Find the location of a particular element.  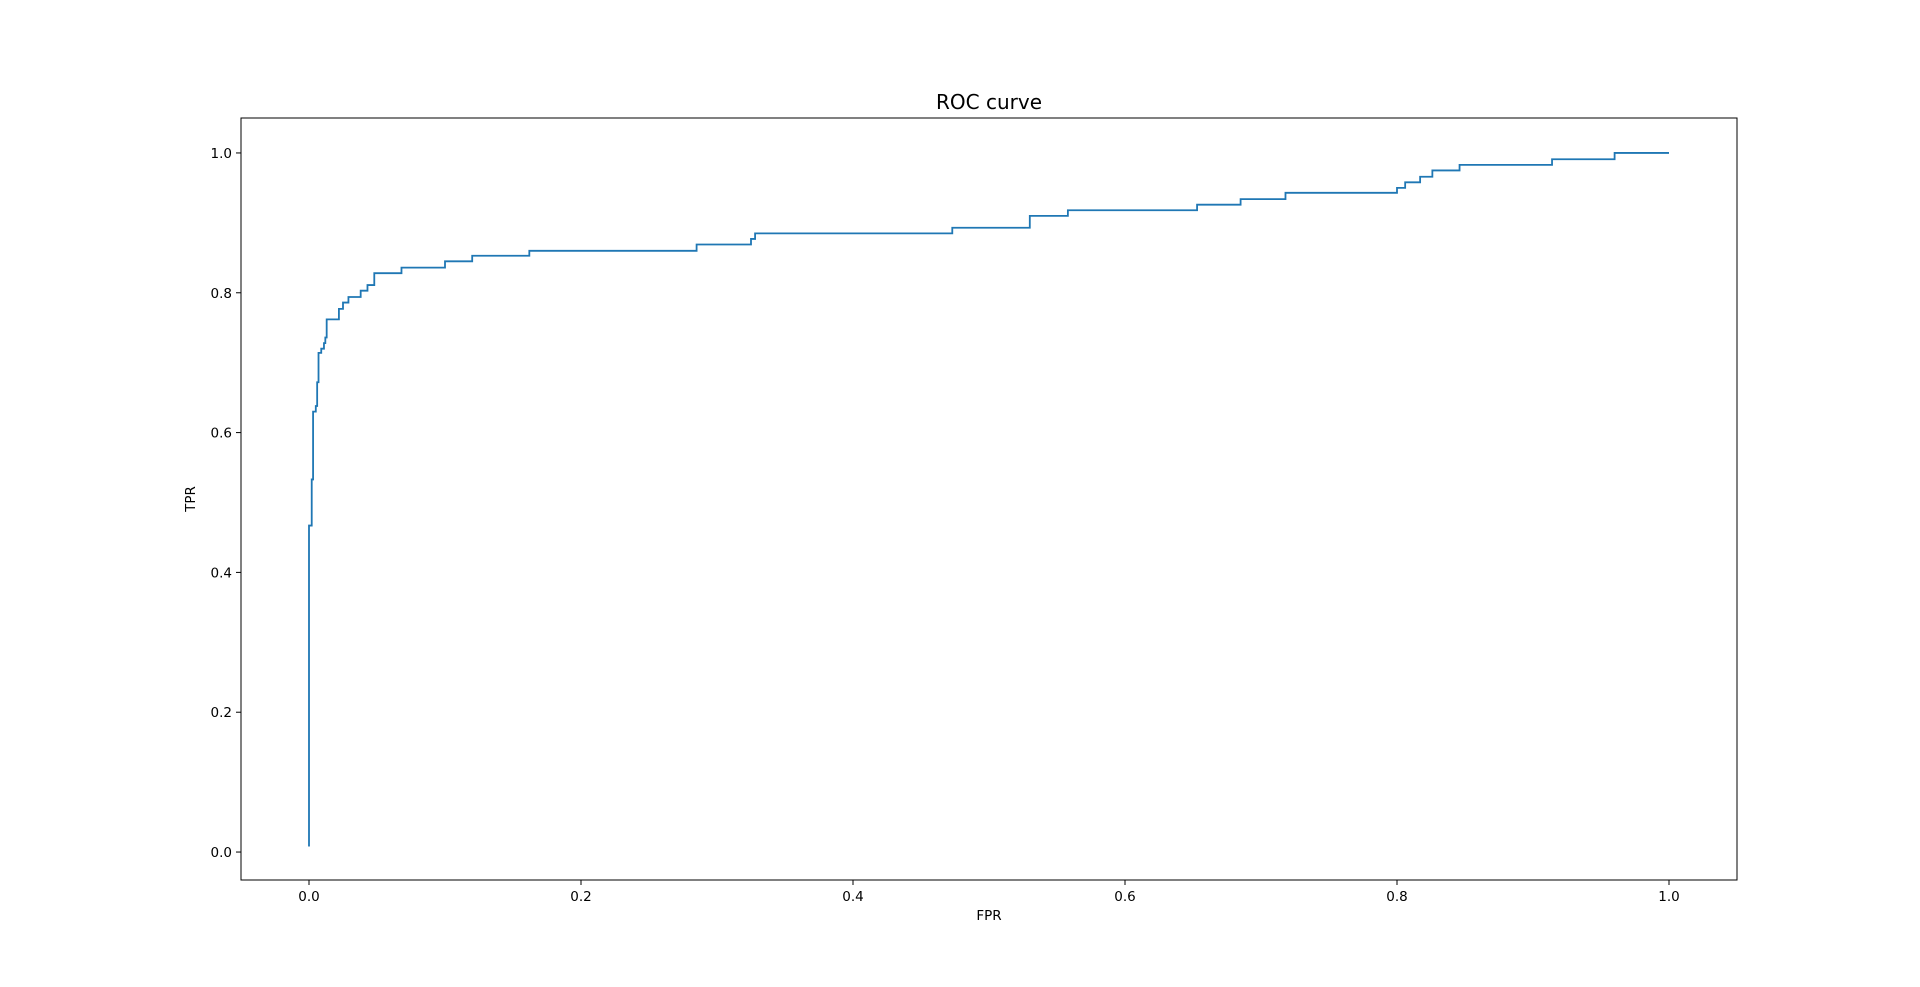

x-tick-label: 0.4 is located at coordinates (852, 897).